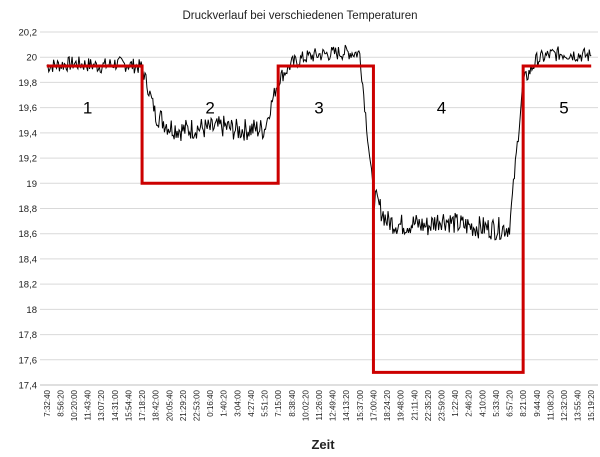 This screenshot has height=457, width=600. What do you see at coordinates (591, 405) in the screenshot?
I see `x-tick-label: 15:19:20` at bounding box center [591, 405].